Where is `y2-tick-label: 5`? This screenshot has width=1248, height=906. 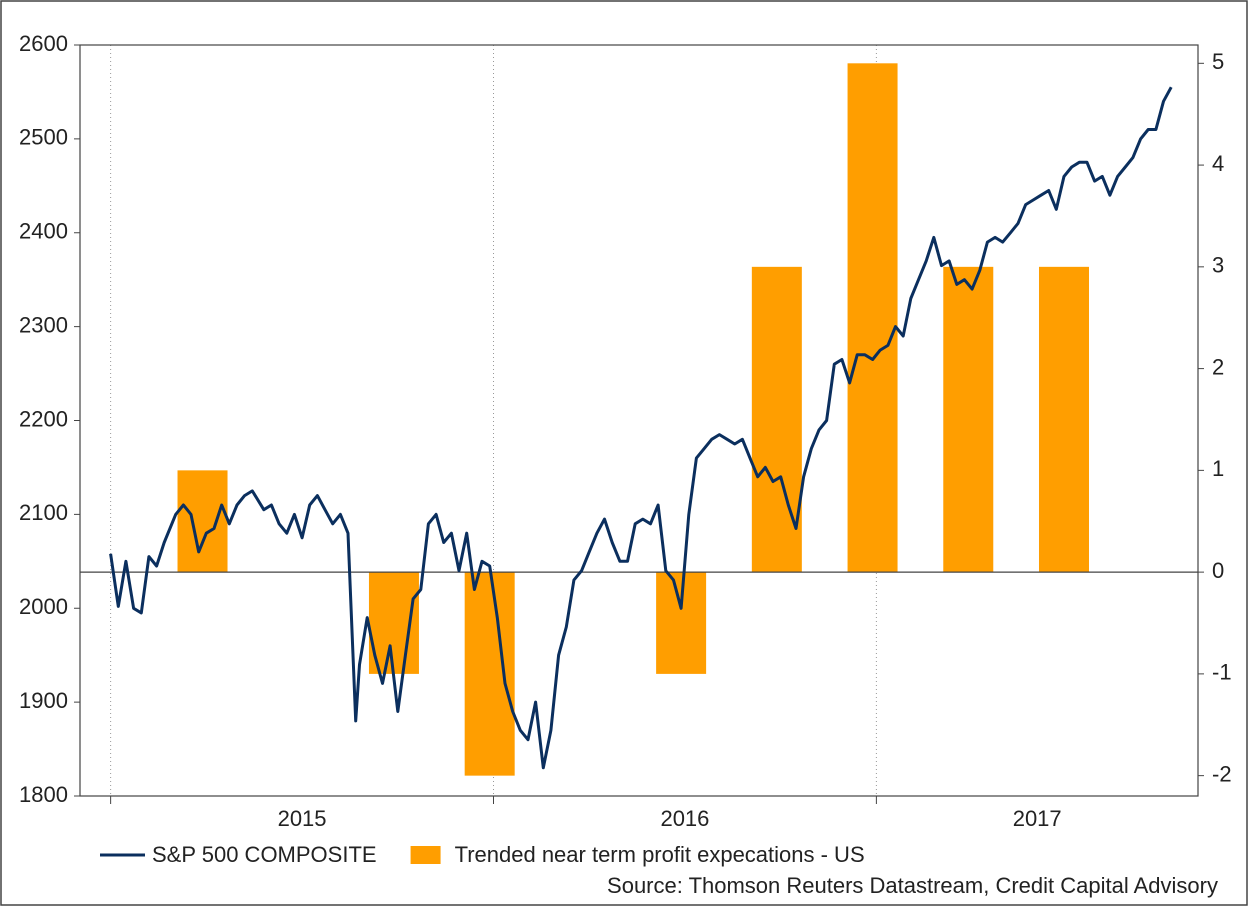 y2-tick-label: 5 is located at coordinates (1218, 61).